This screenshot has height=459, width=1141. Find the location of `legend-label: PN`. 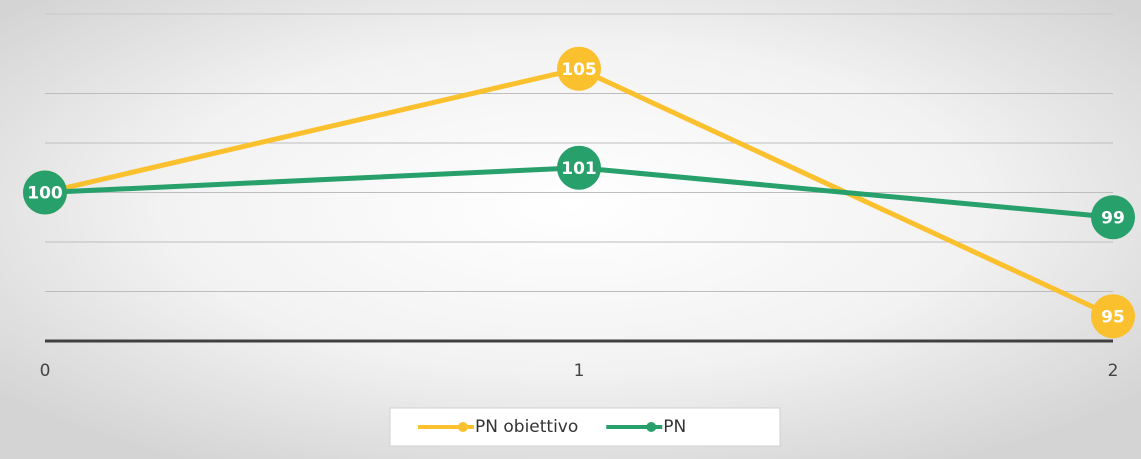

legend-label: PN is located at coordinates (674, 427).